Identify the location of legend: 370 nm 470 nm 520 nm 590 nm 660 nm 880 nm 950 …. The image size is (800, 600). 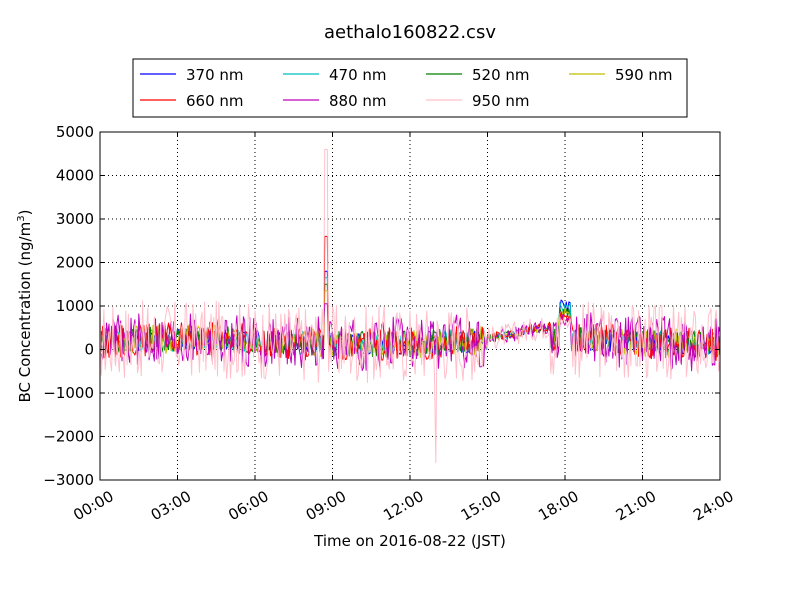
(410, 88).